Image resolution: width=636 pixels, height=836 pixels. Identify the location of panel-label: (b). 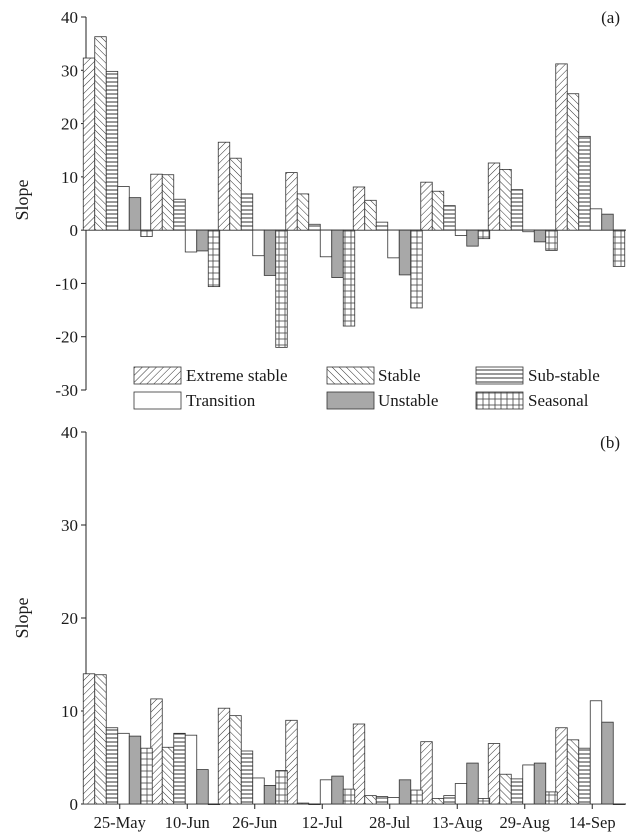
(610, 442).